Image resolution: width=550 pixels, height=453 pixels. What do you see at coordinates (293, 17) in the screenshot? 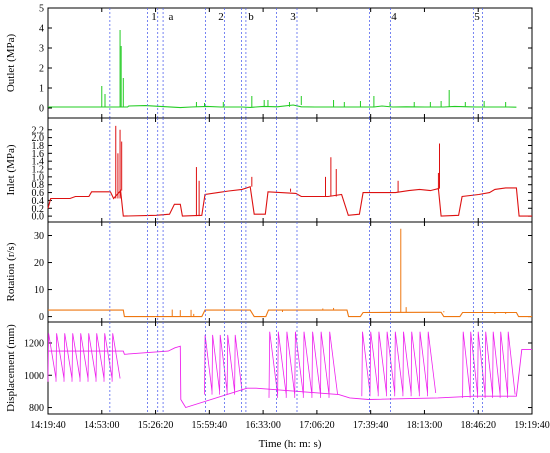
I see `event-label: 3` at bounding box center [293, 17].